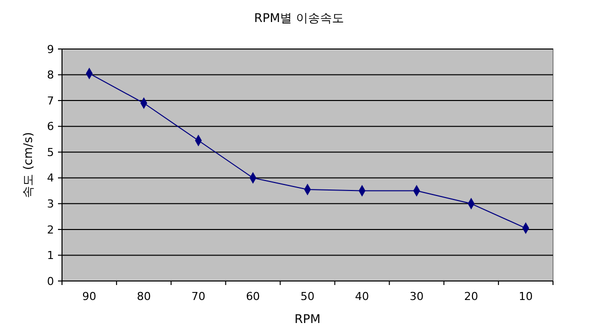  What do you see at coordinates (50, 229) in the screenshot?
I see `y-tick-label: 2` at bounding box center [50, 229].